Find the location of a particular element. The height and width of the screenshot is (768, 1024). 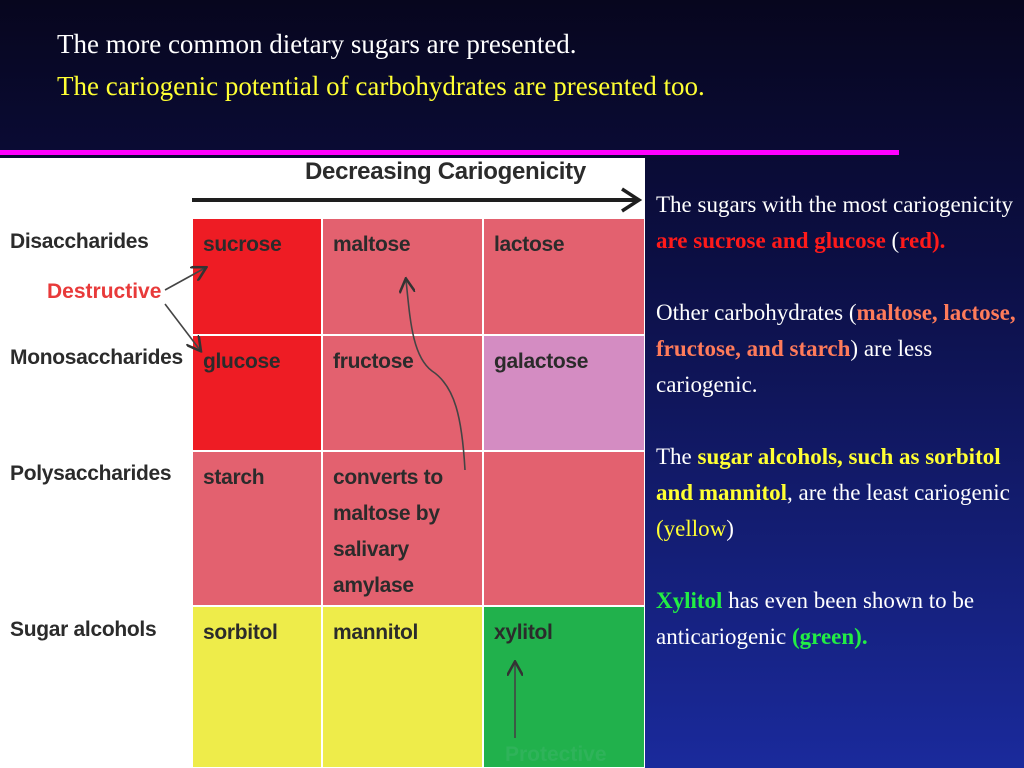

cell-galactose: galactose is located at coordinates (564, 393).